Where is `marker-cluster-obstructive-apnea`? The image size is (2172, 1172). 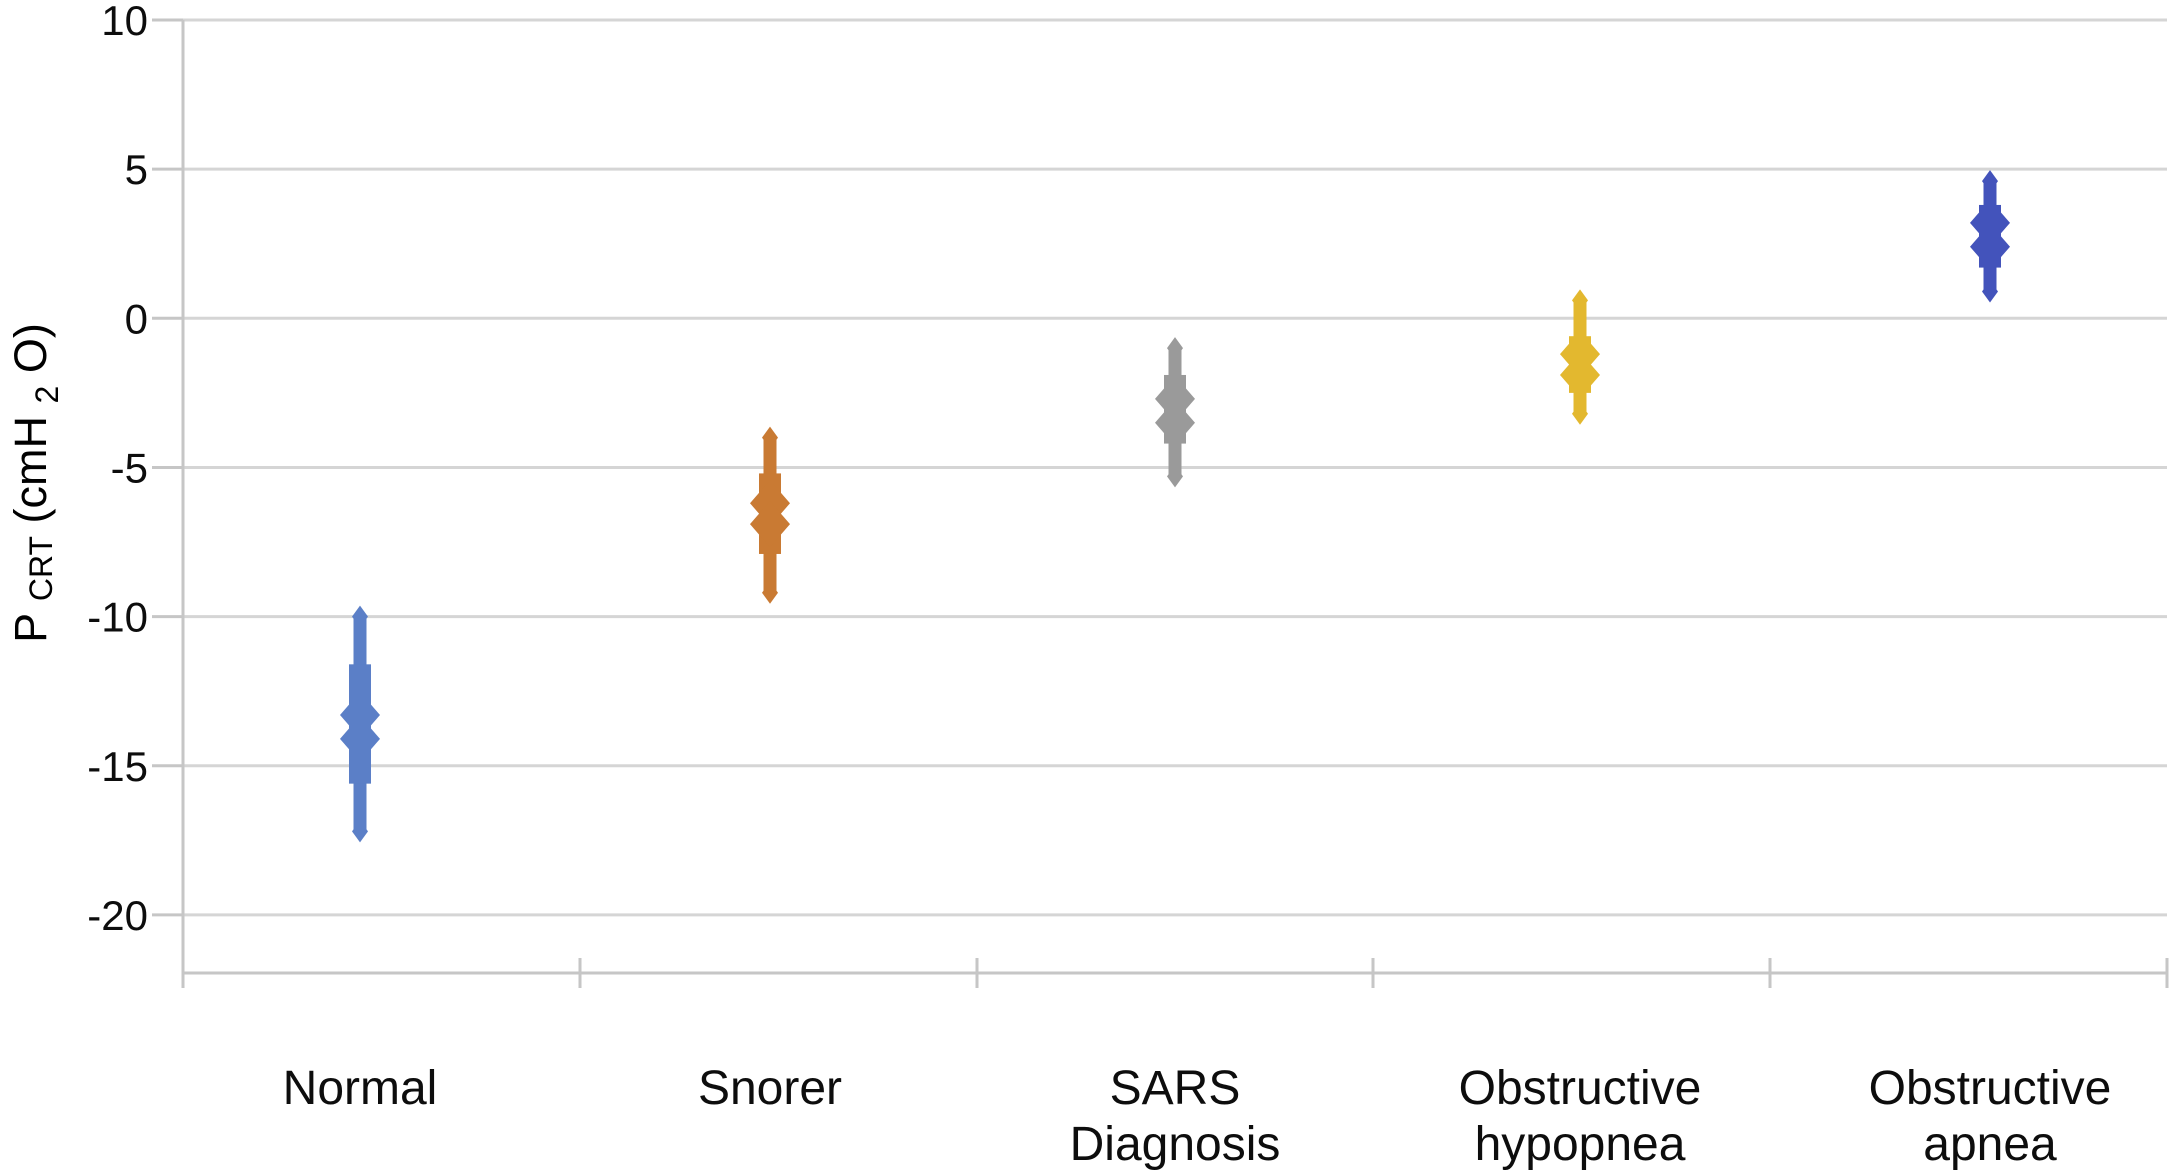
marker-cluster-obstructive-apnea is located at coordinates (1990, 236).